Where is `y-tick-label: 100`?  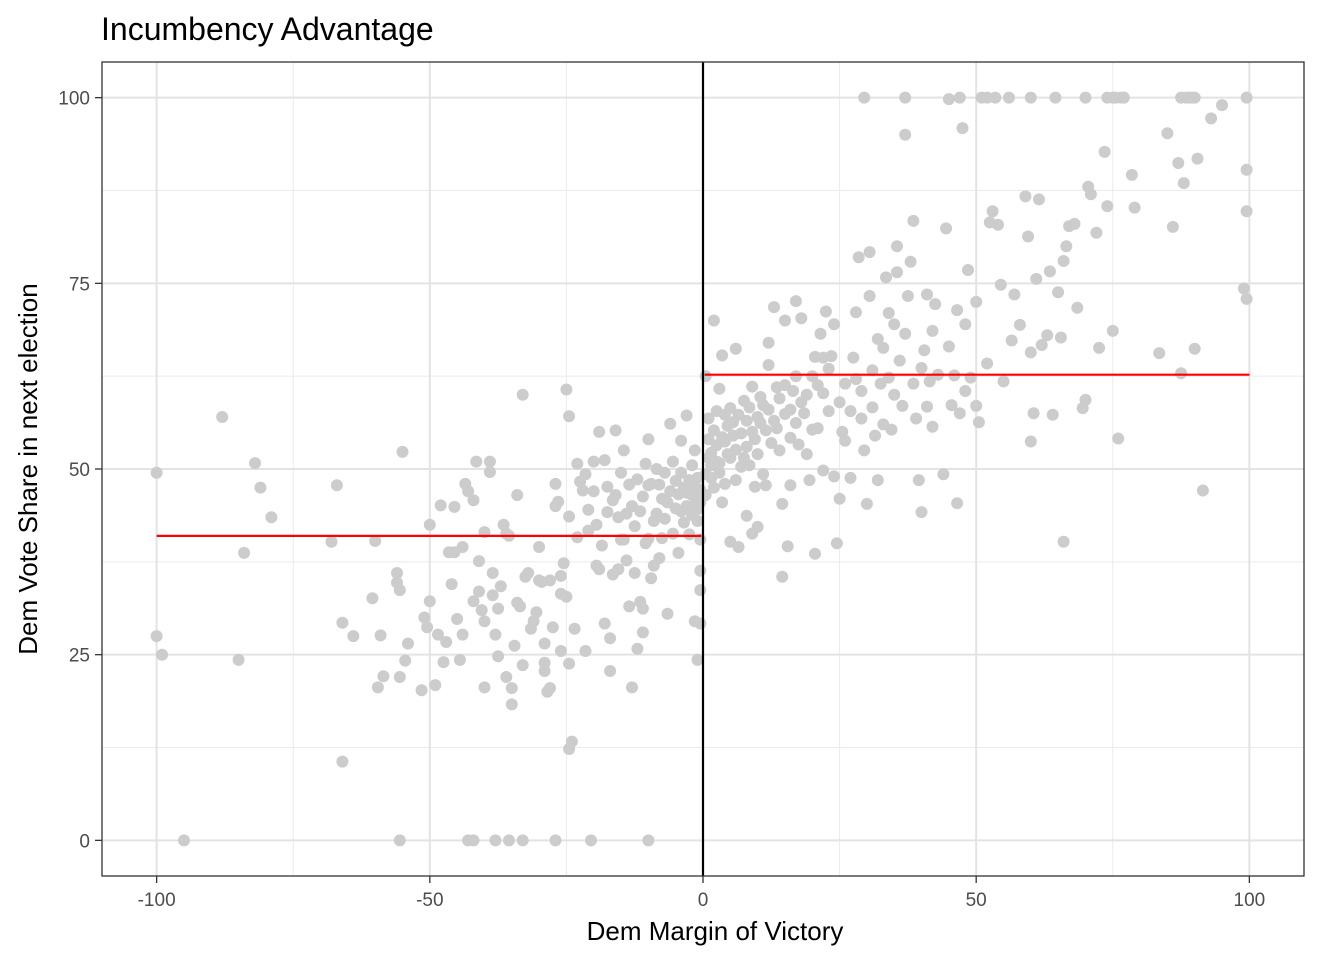 y-tick-label: 100 is located at coordinates (74, 99).